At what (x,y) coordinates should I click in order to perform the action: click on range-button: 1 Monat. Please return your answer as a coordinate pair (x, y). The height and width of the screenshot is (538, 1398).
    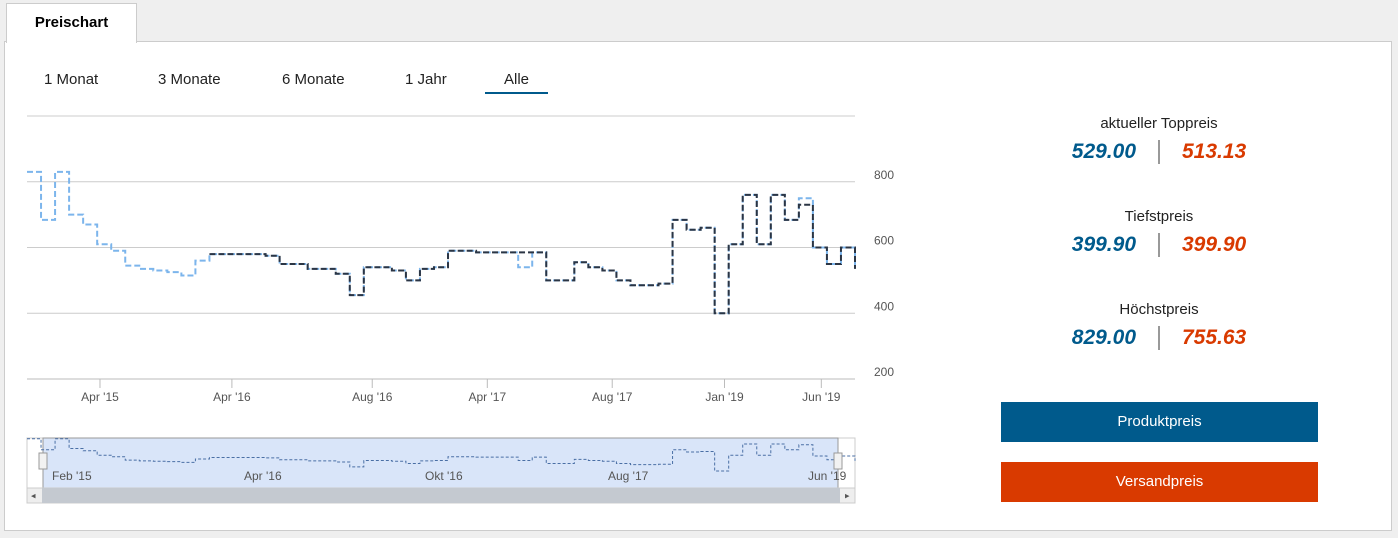
    Looking at the image, I should click on (71, 79).